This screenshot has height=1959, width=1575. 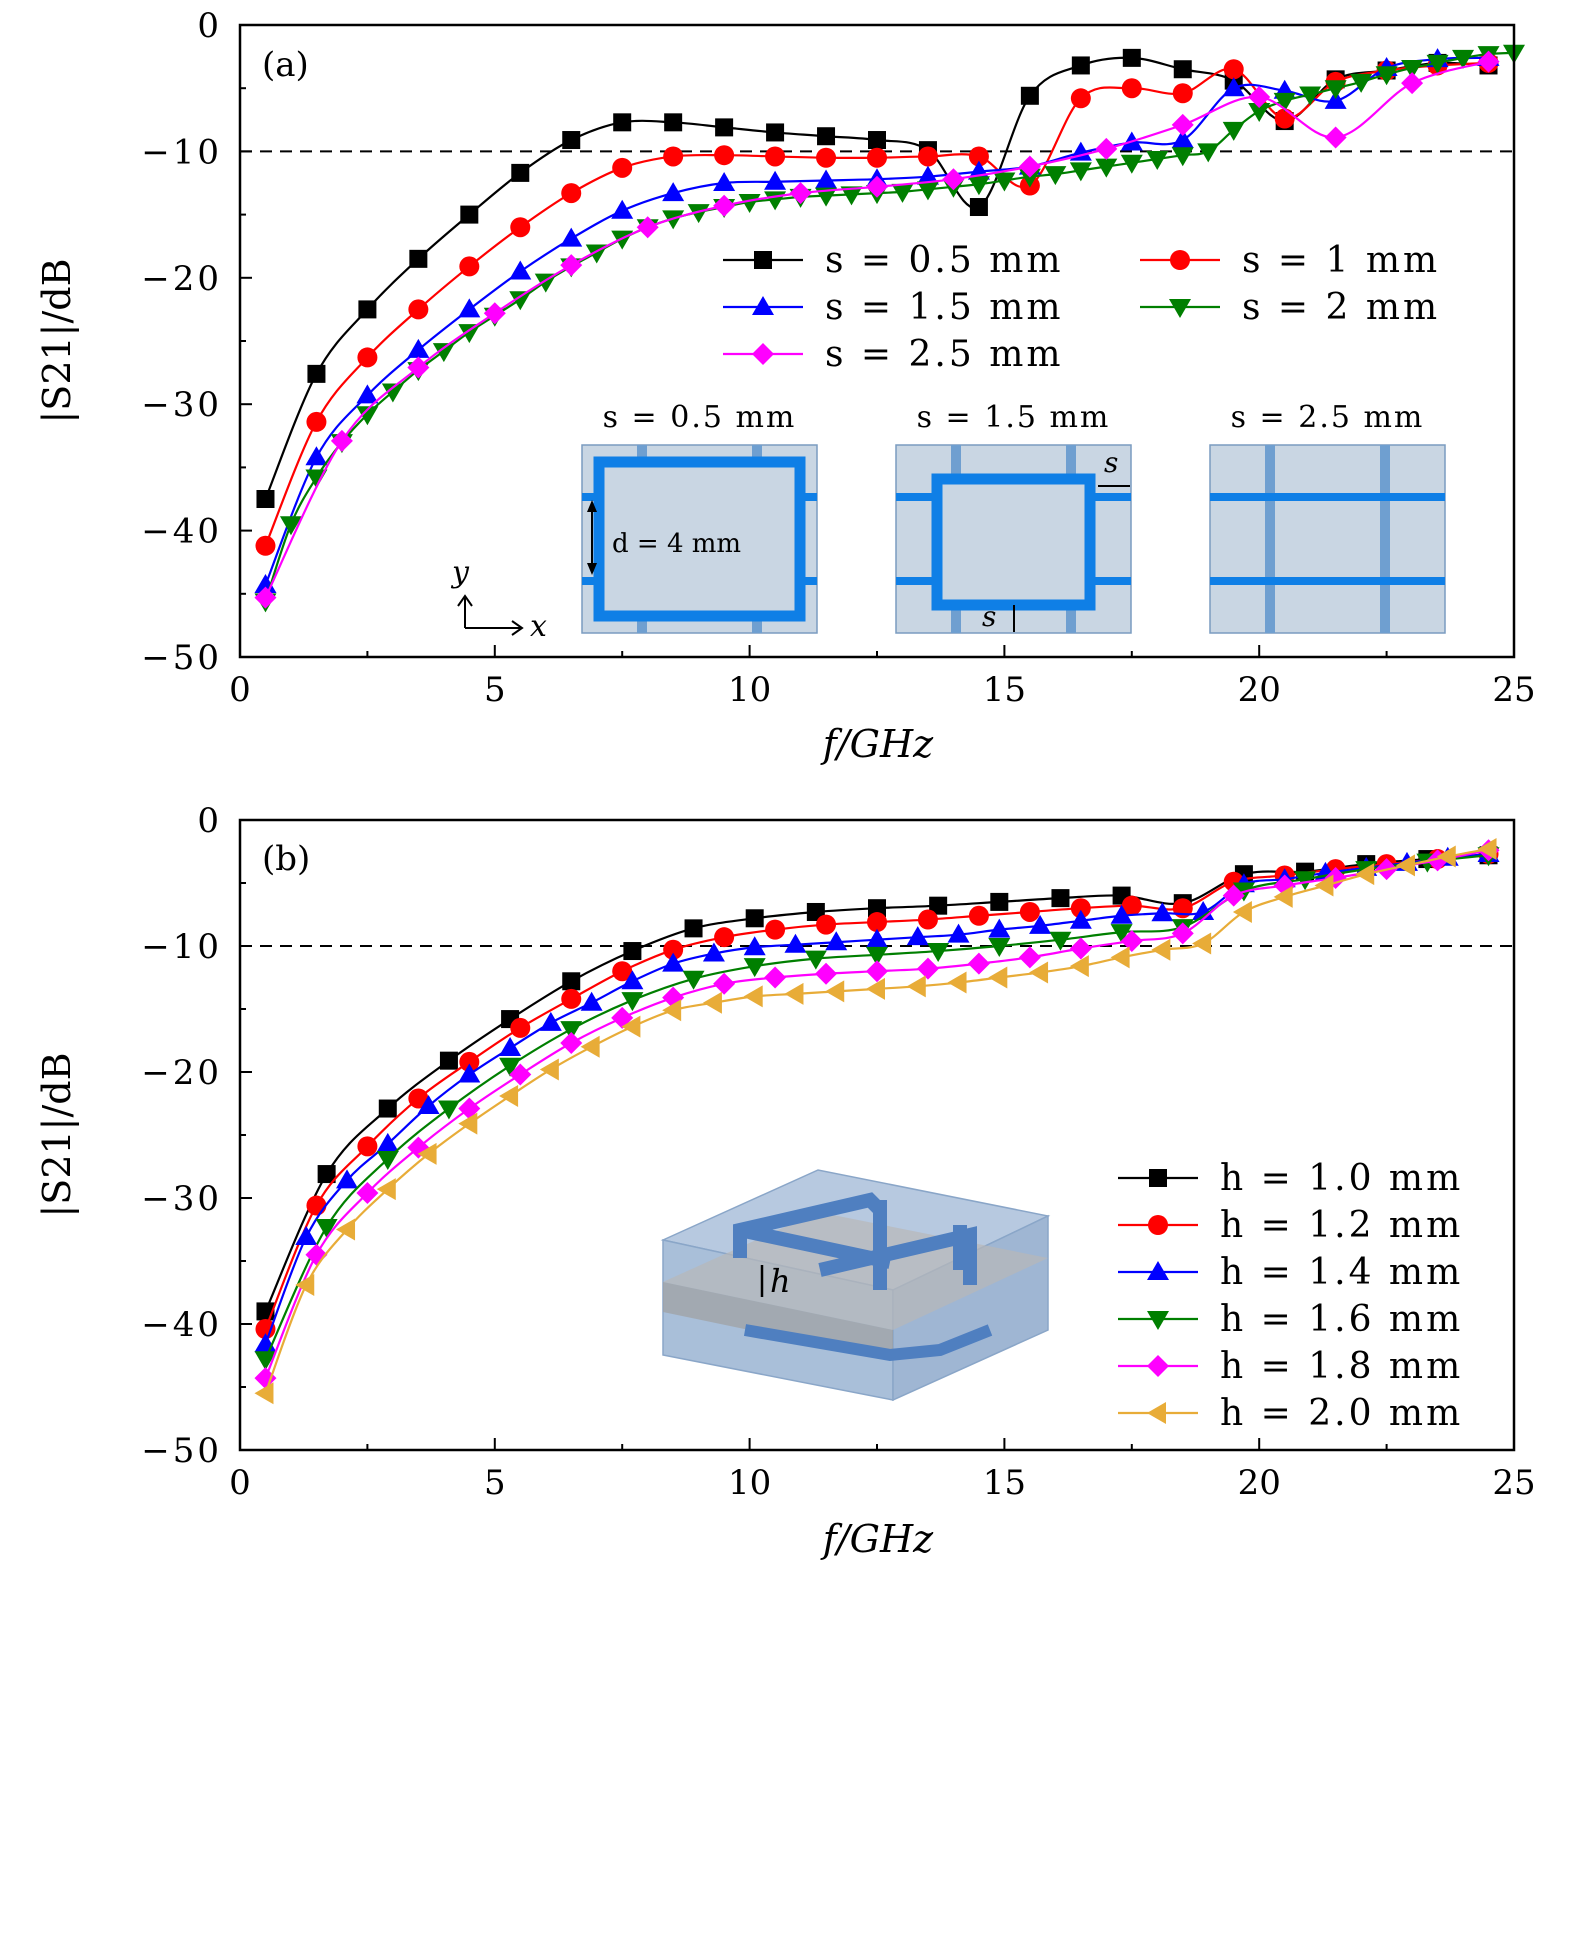 I want to click on bottom-resonator, so click(x=868, y=1343).